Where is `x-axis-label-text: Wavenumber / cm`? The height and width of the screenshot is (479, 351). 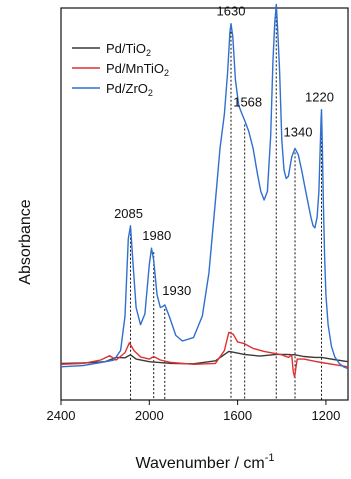
x-axis-label-text: Wavenumber / cm is located at coordinates (200, 463).